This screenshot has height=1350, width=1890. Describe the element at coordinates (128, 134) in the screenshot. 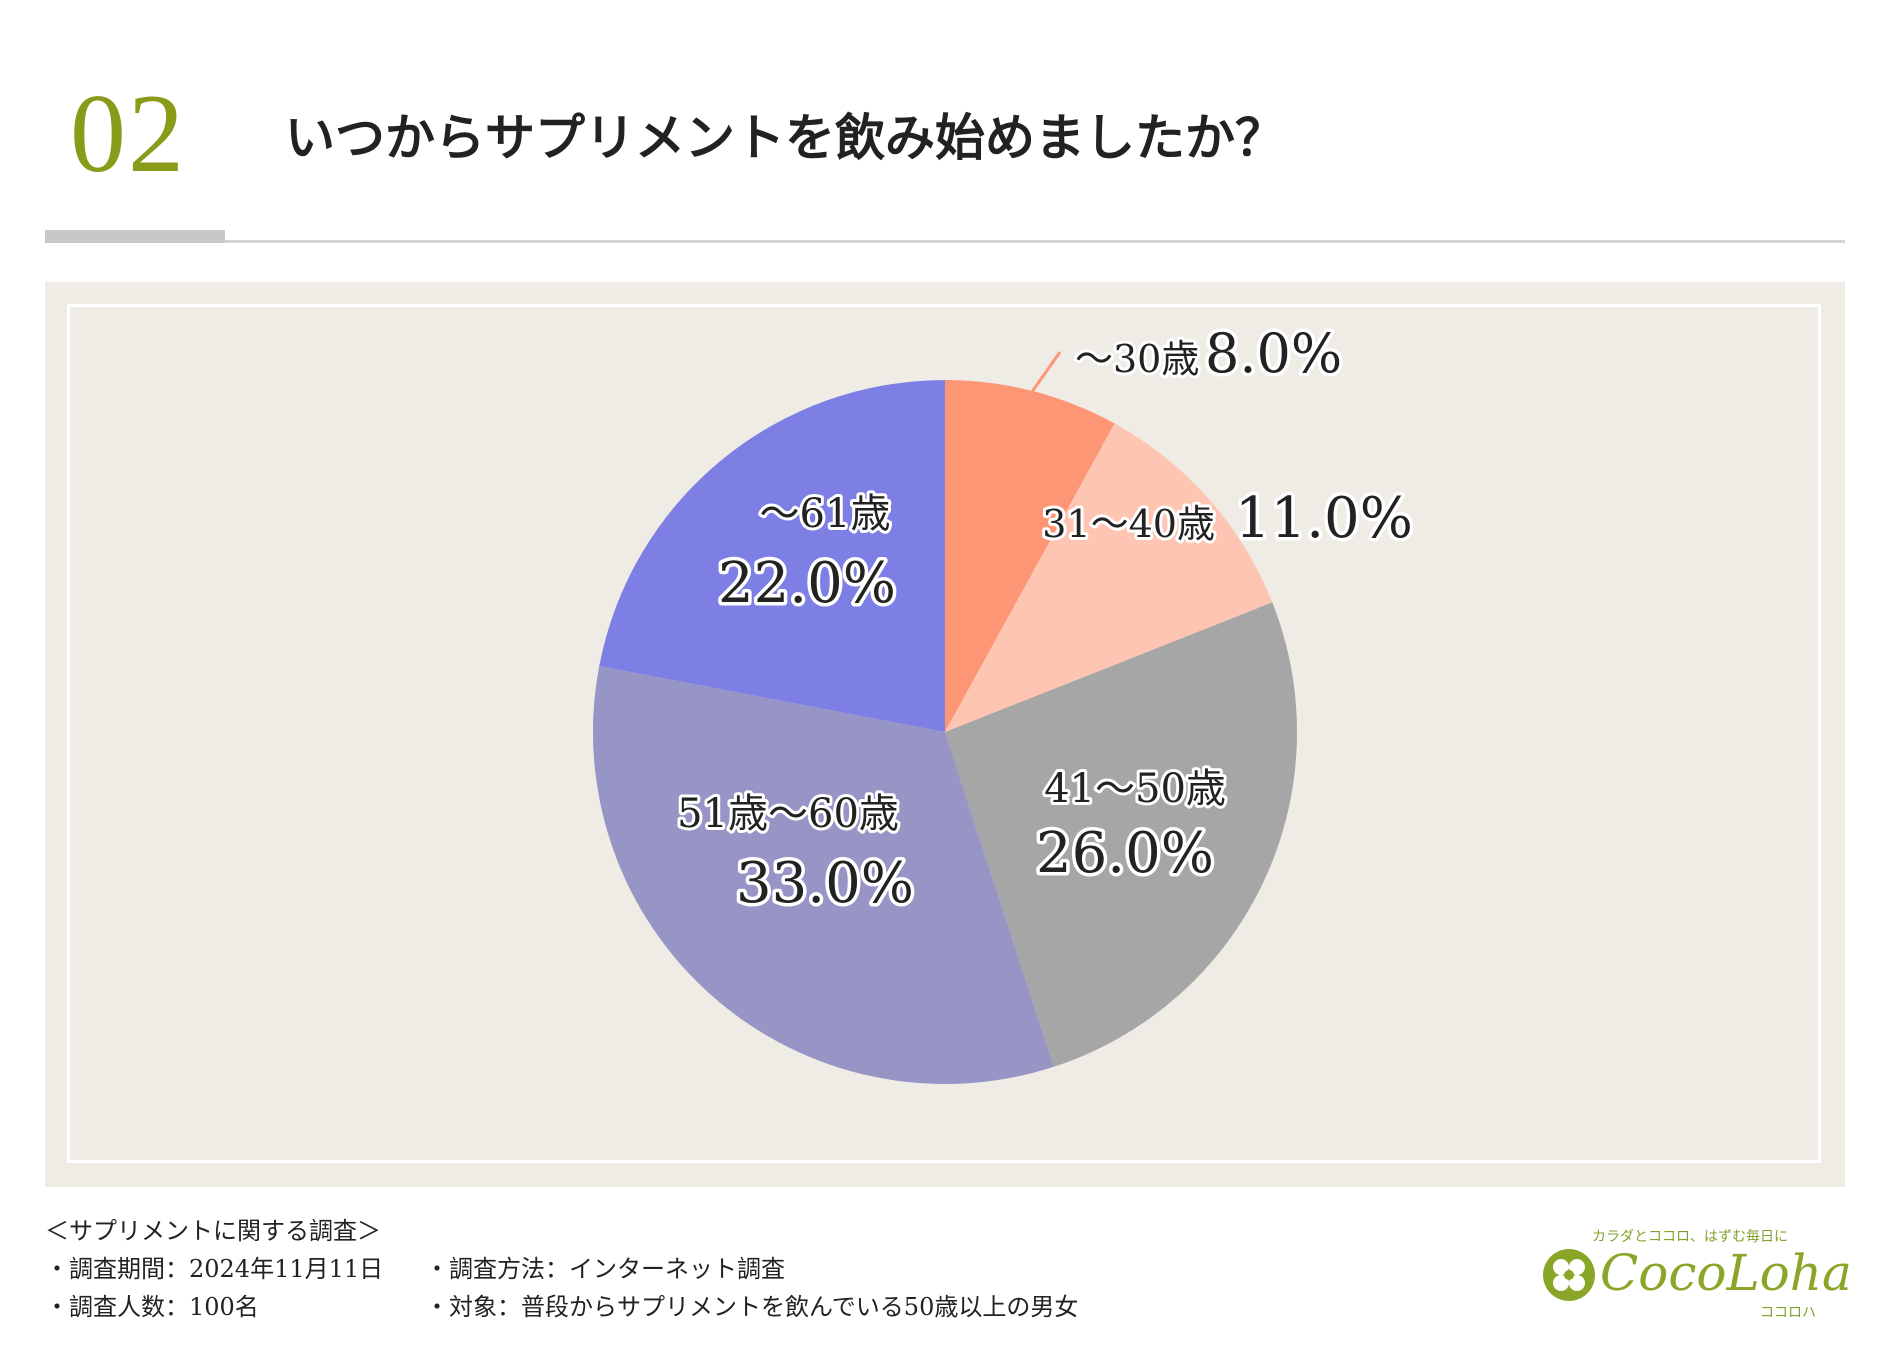

I see `question-number: 02` at that location.